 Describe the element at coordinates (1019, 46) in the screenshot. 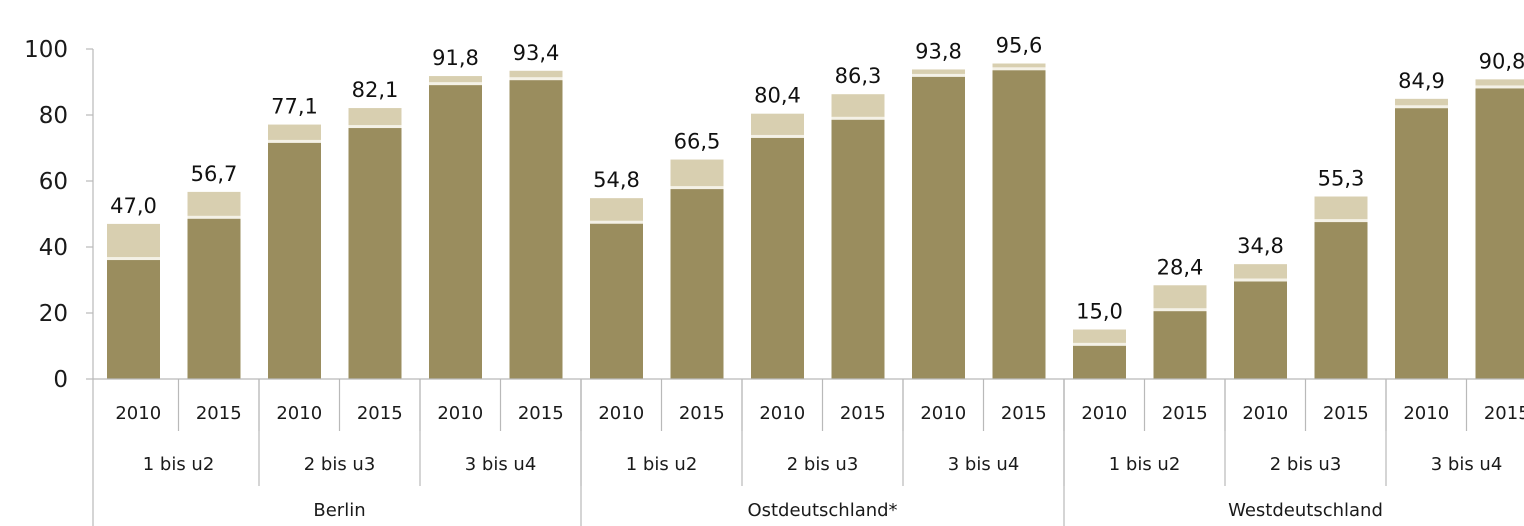

I see `bar-value-label: 95,6` at that location.